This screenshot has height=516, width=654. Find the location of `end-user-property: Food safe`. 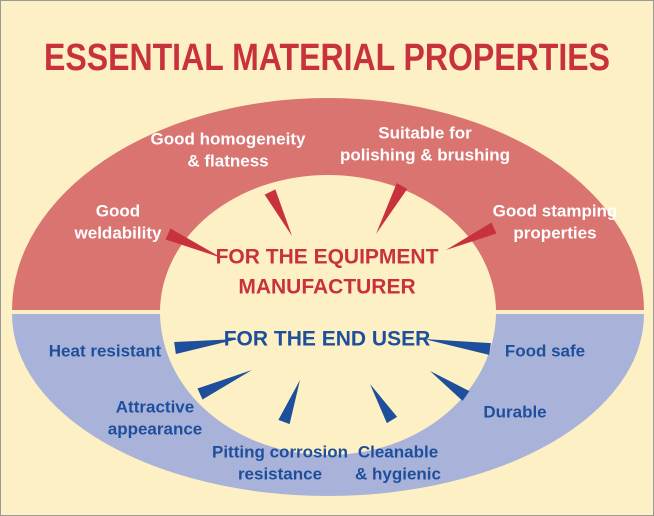

end-user-property: Food safe is located at coordinates (545, 350).